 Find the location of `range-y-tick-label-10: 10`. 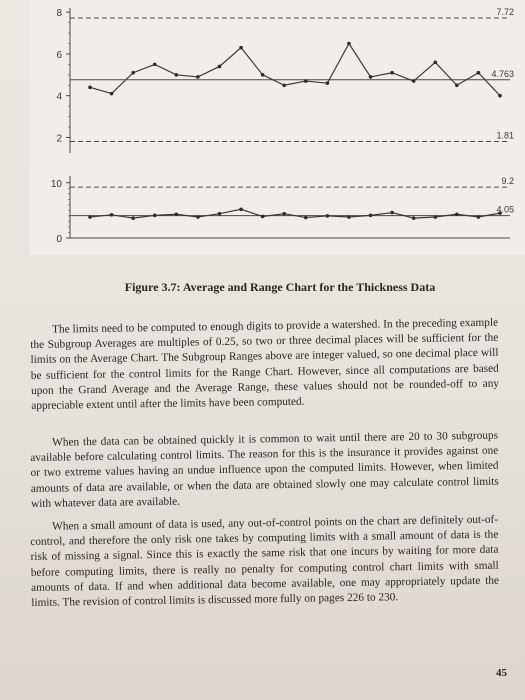

range-y-tick-label-10: 10 is located at coordinates (57, 184).